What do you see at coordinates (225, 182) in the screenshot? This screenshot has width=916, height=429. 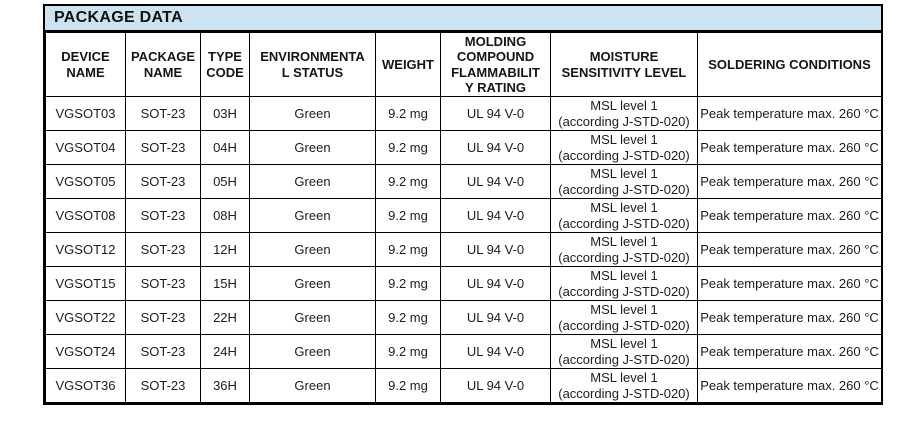 I see `cell-type-code: 05H` at bounding box center [225, 182].